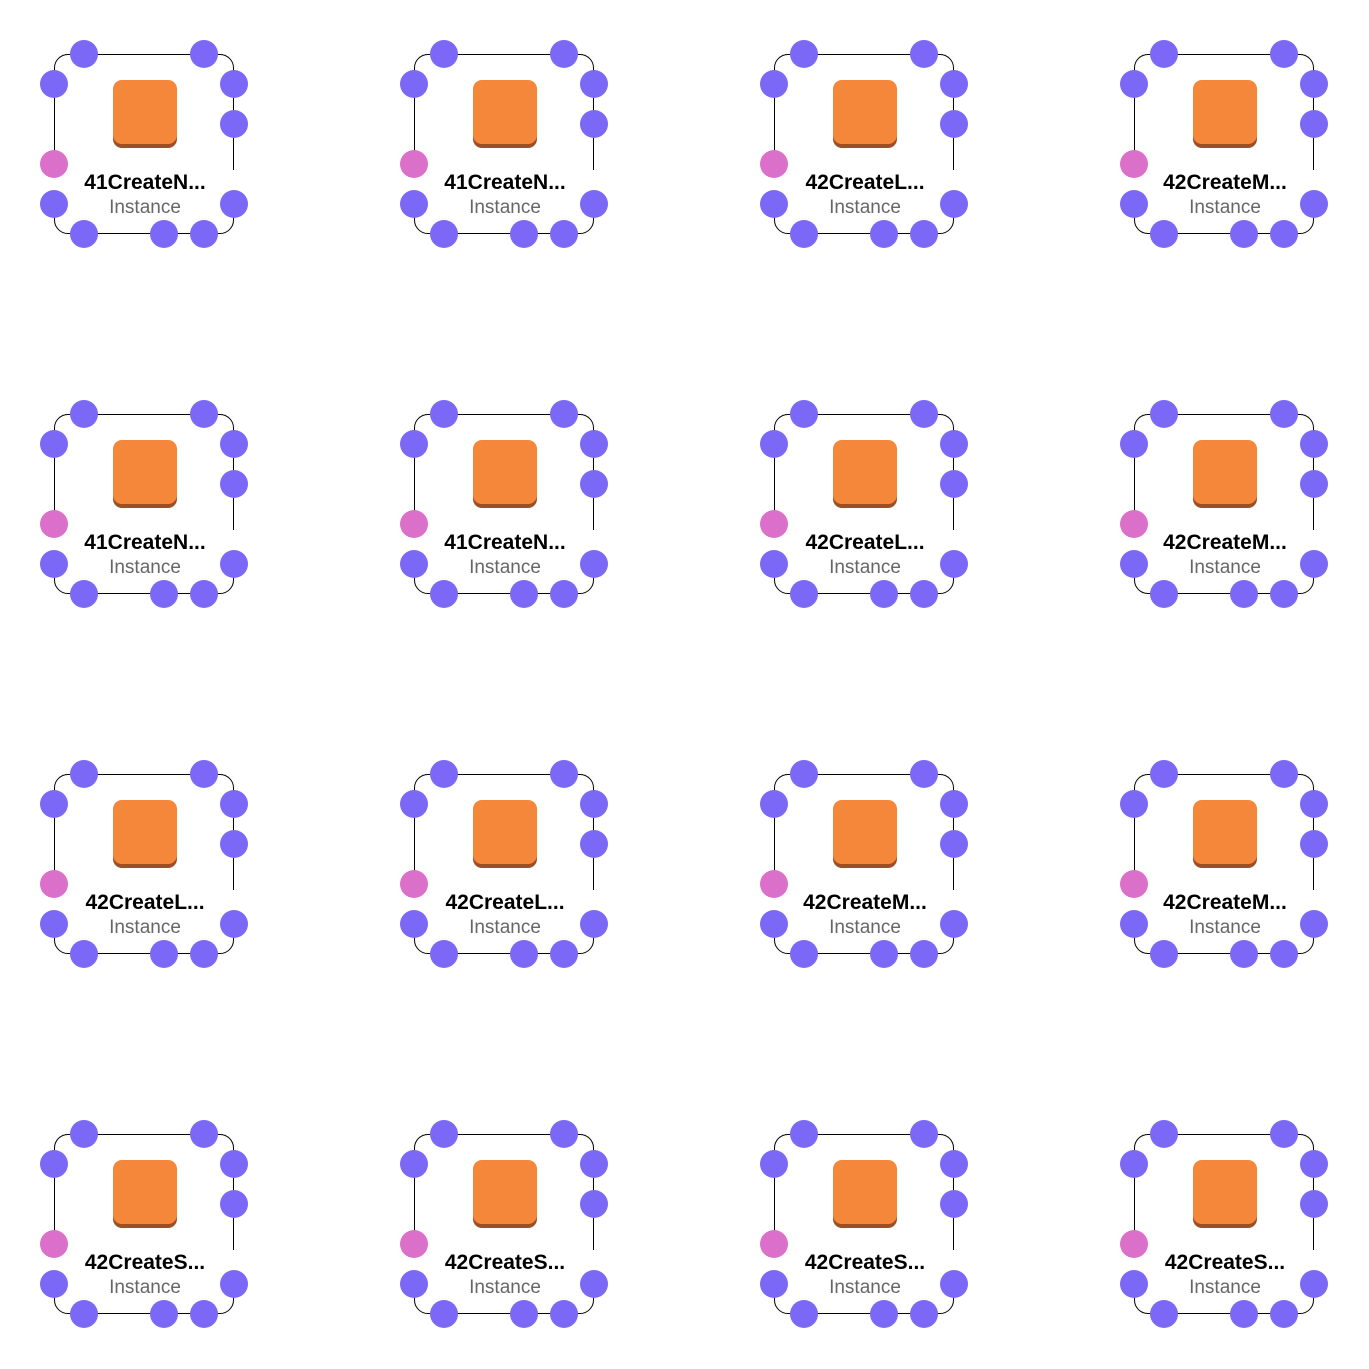 The width and height of the screenshot is (1369, 1369). Describe the element at coordinates (510, 150) in the screenshot. I see `instance-node: 41CreateN... Instance` at that location.